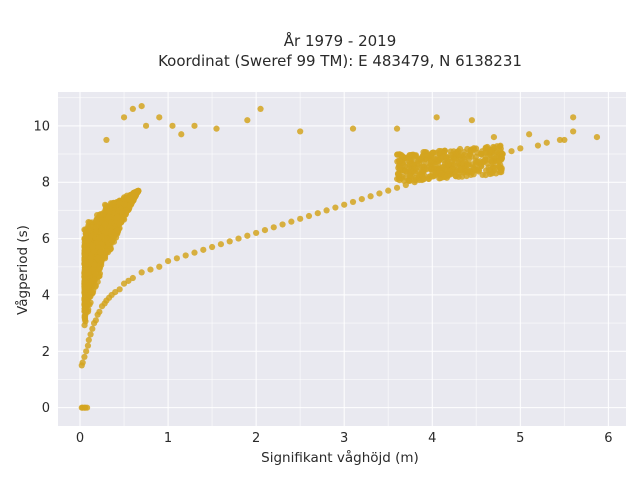 The height and width of the screenshot is (480, 640). What do you see at coordinates (46, 408) in the screenshot?
I see `y-tick-label: 0` at bounding box center [46, 408].